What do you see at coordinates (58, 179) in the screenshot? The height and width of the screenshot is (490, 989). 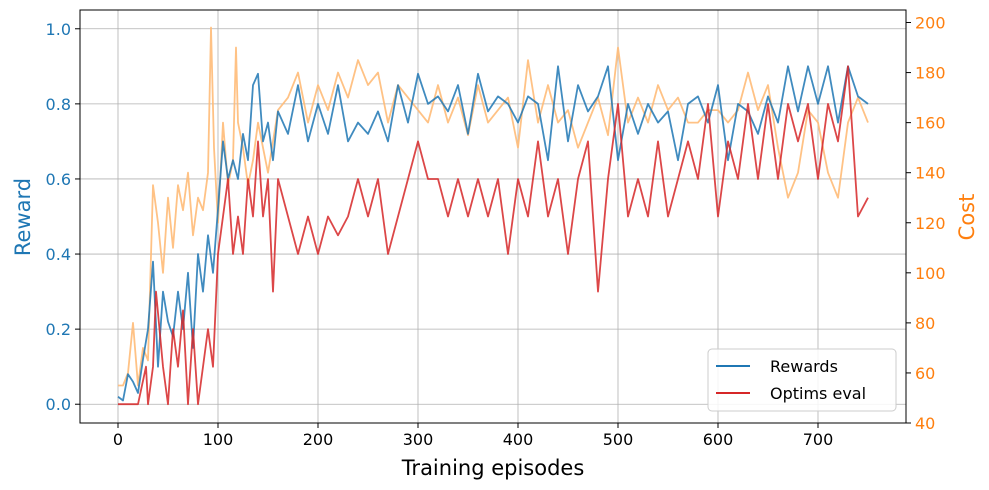 I see `y-tick-label: 0.6` at bounding box center [58, 179].